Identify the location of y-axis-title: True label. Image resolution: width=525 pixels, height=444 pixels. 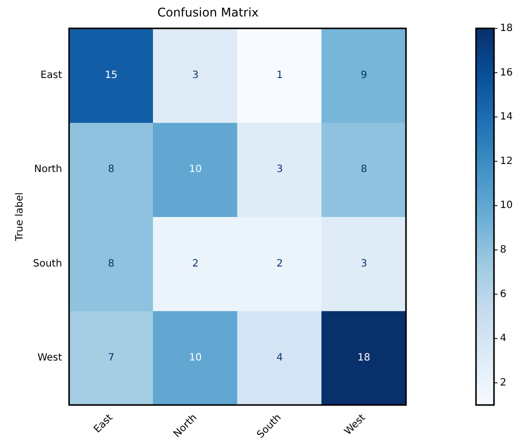
(20, 217).